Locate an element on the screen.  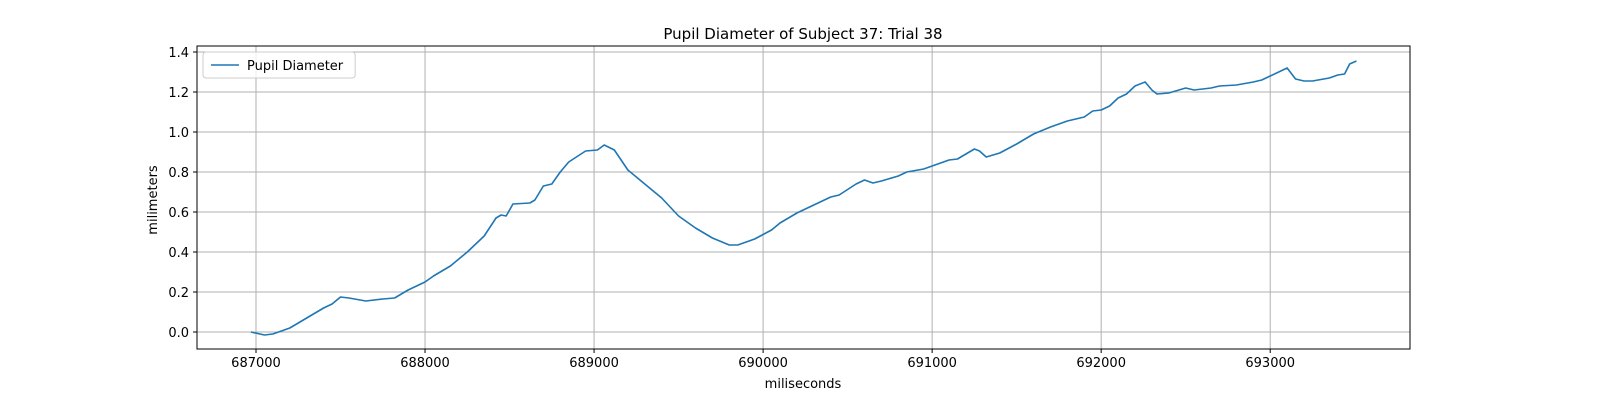
legend: Pupil Diameter is located at coordinates (279, 65).